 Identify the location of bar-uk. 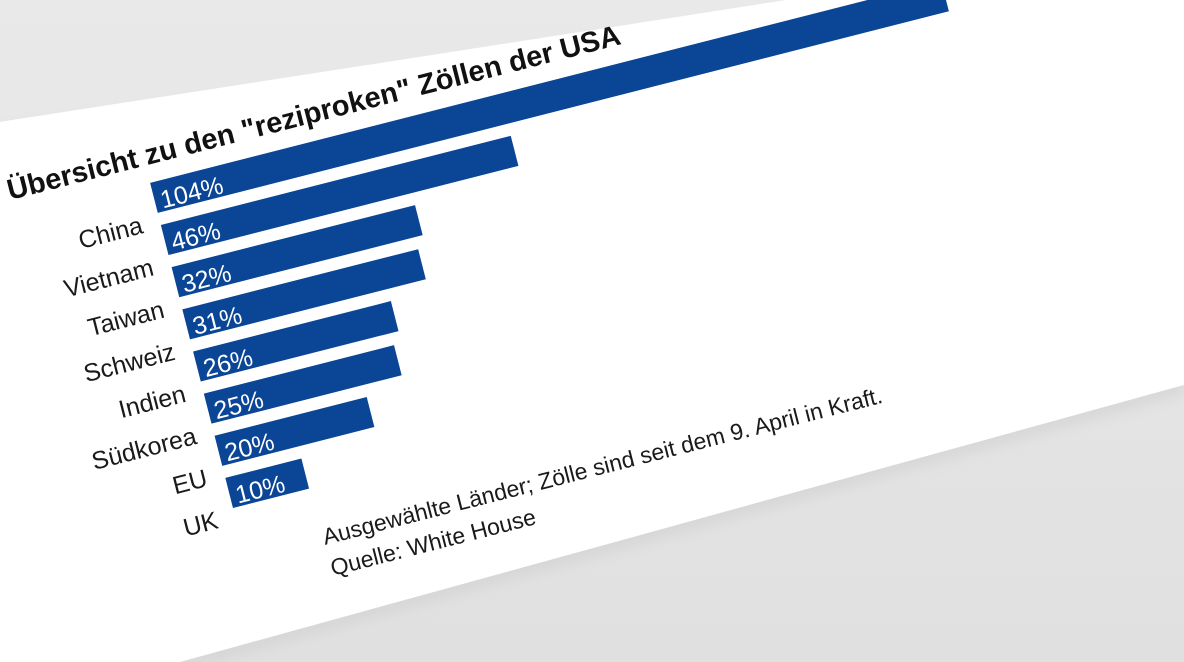
(267, 483).